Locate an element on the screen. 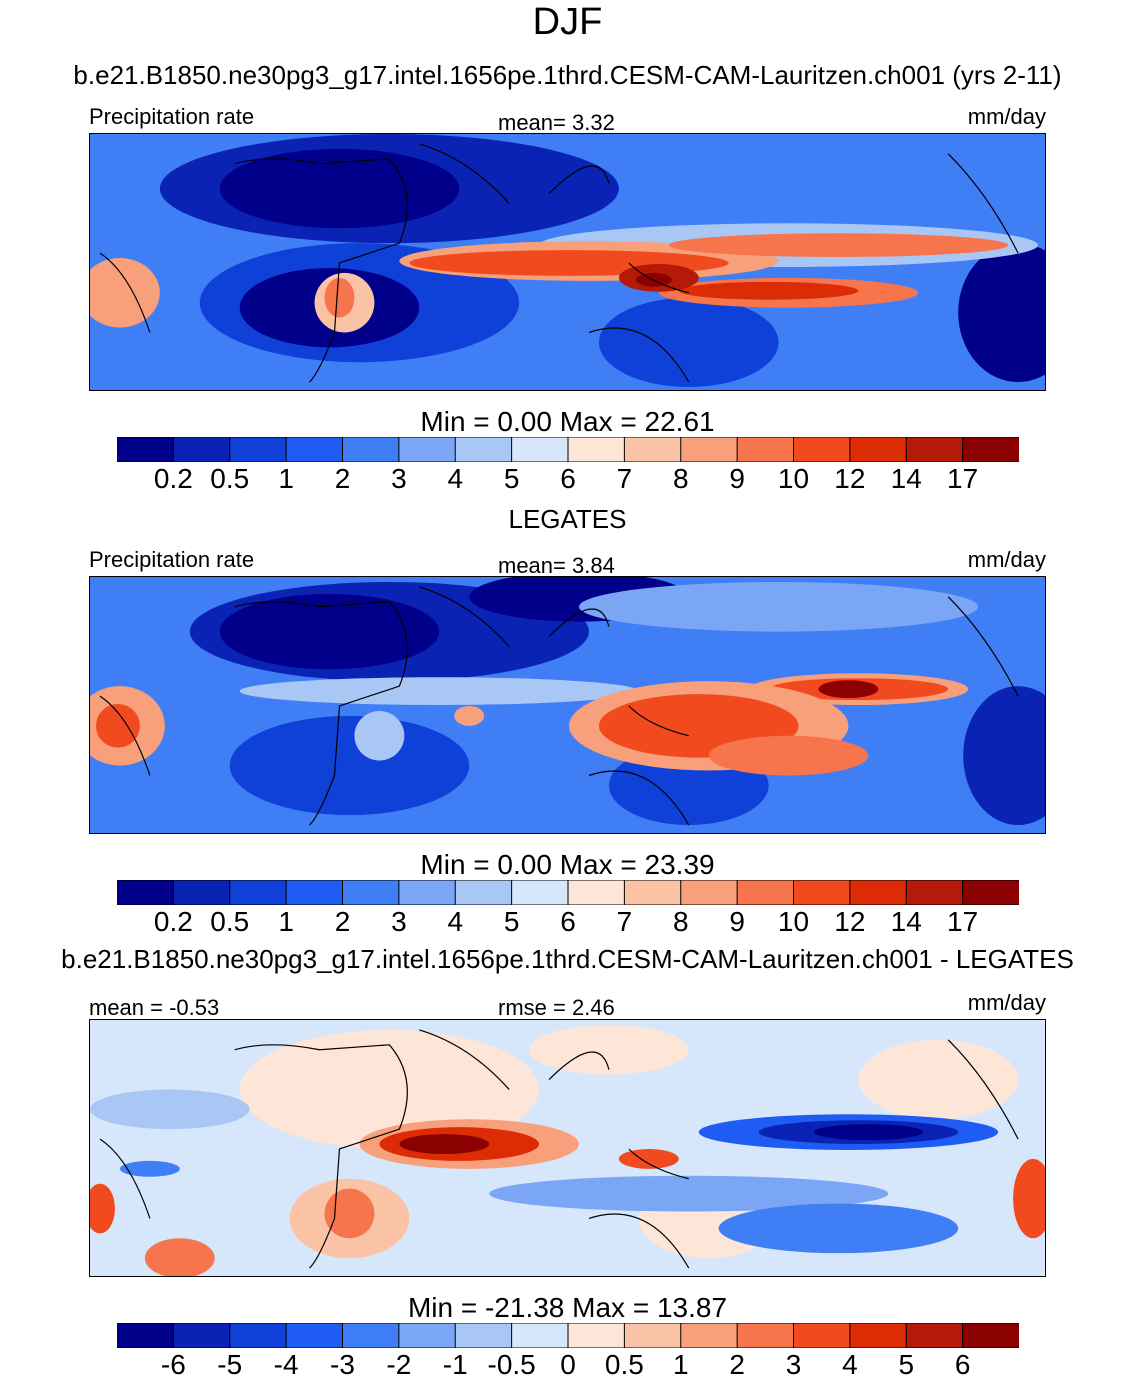 The width and height of the screenshot is (1135, 1381). colorbar-tick-label: -2 is located at coordinates (399, 1364).